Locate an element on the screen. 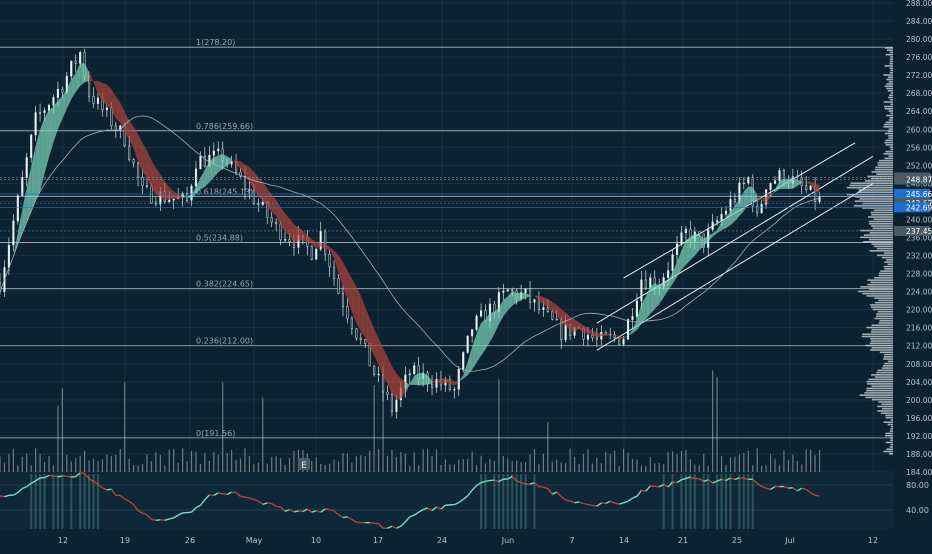 This screenshot has width=932, height=554. osc-label-40: 40.00 is located at coordinates (917, 510).